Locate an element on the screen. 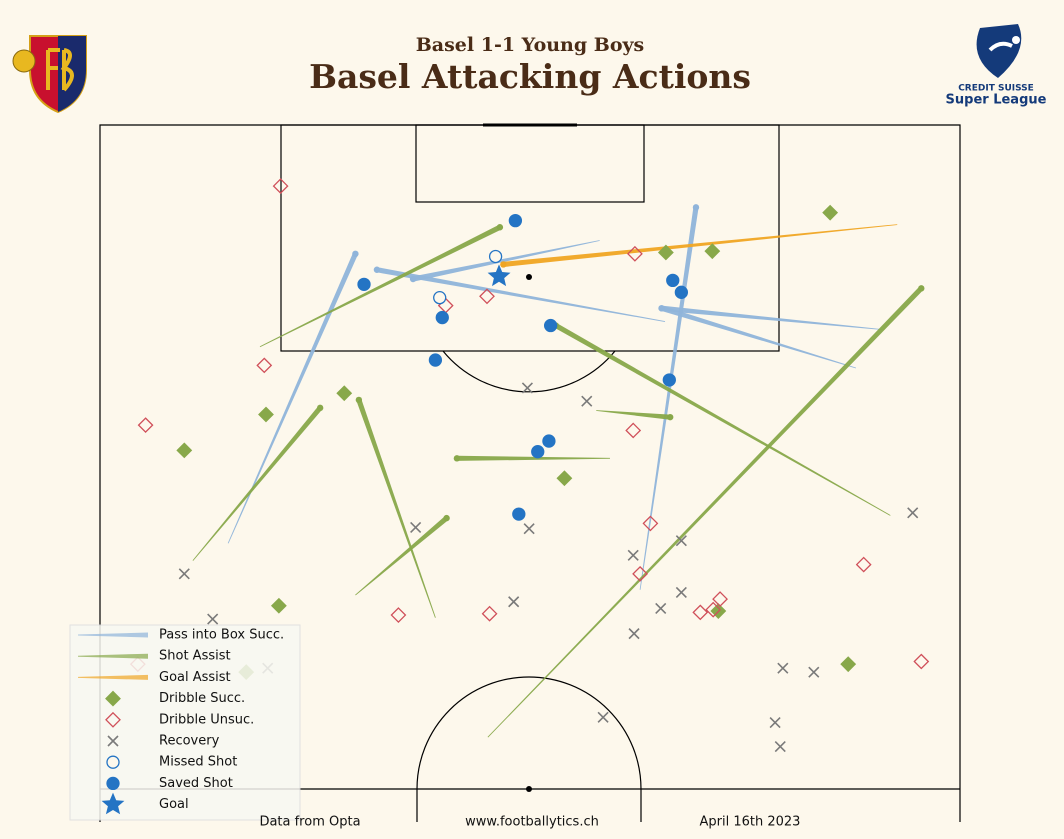 This screenshot has width=1064, height=839. footer-text: Data from Opta is located at coordinates (309, 822).